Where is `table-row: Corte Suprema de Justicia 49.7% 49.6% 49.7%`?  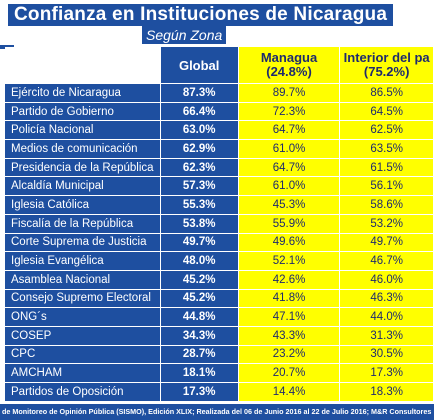
table-row: Corte Suprema de Justicia 49.7% 49.6% 49.7% is located at coordinates (219, 242).